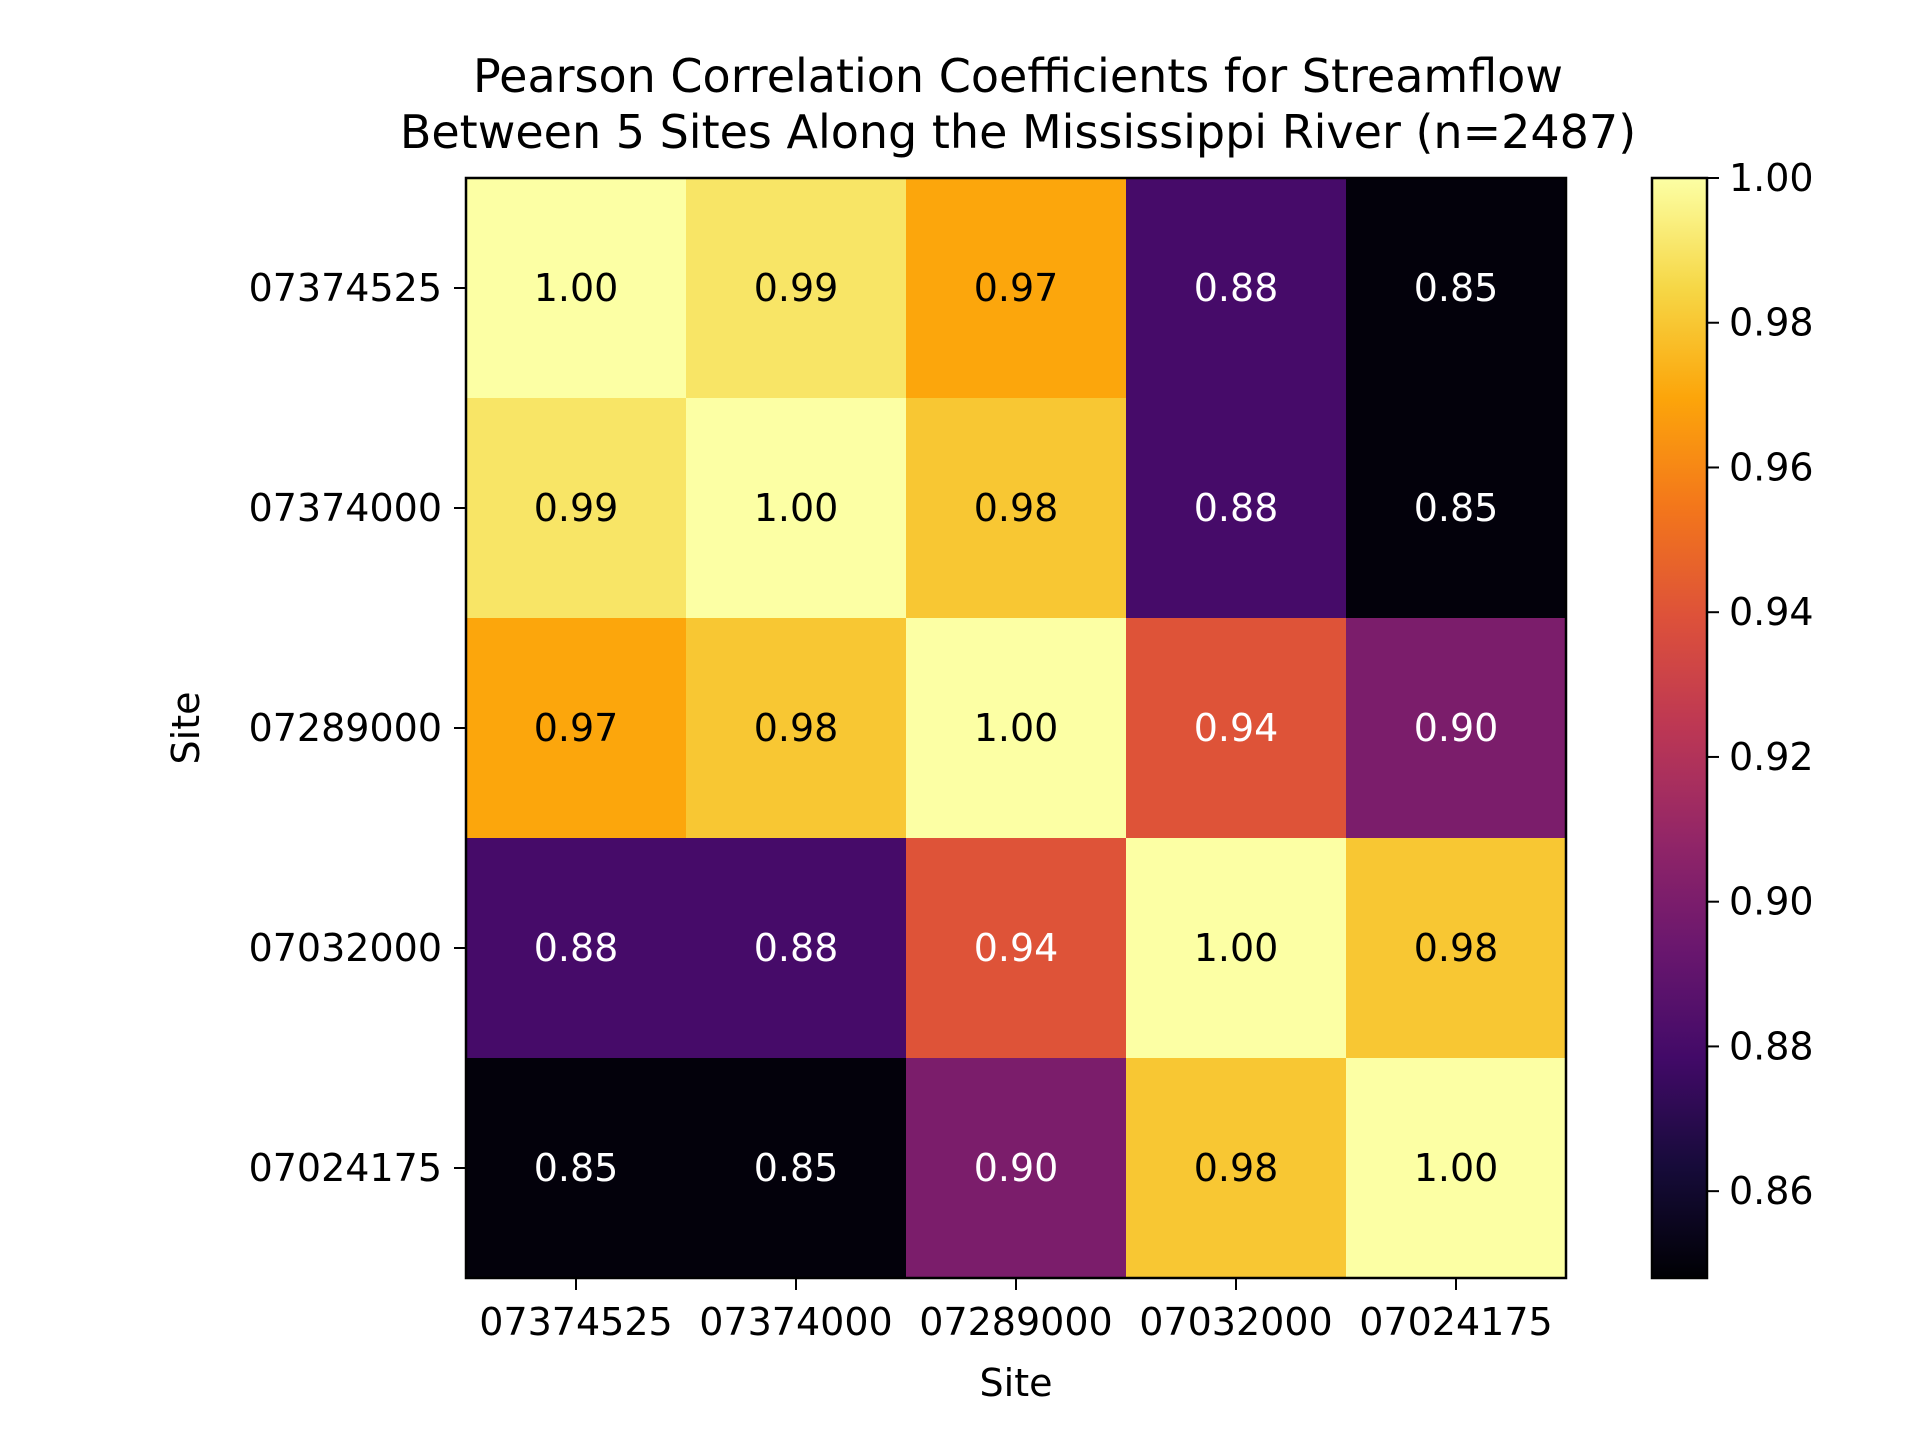 The width and height of the screenshot is (1920, 1445). I want to click on heatmap-cell-r4-c1, so click(796, 1168).